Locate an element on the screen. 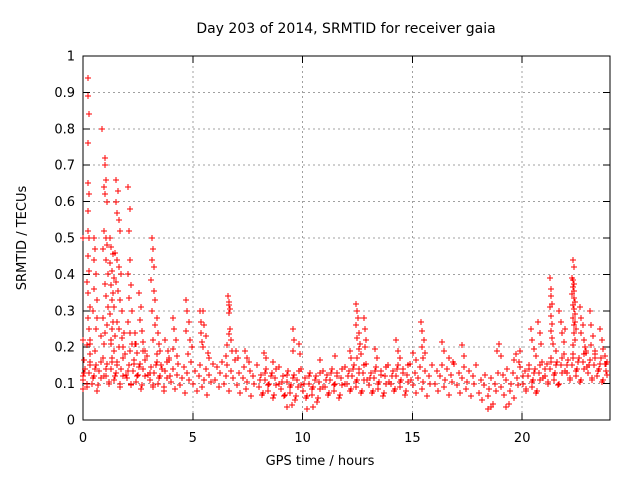 The image size is (640, 480). x-tick-labels: 0 5 10 15 20 is located at coordinates (305, 438).